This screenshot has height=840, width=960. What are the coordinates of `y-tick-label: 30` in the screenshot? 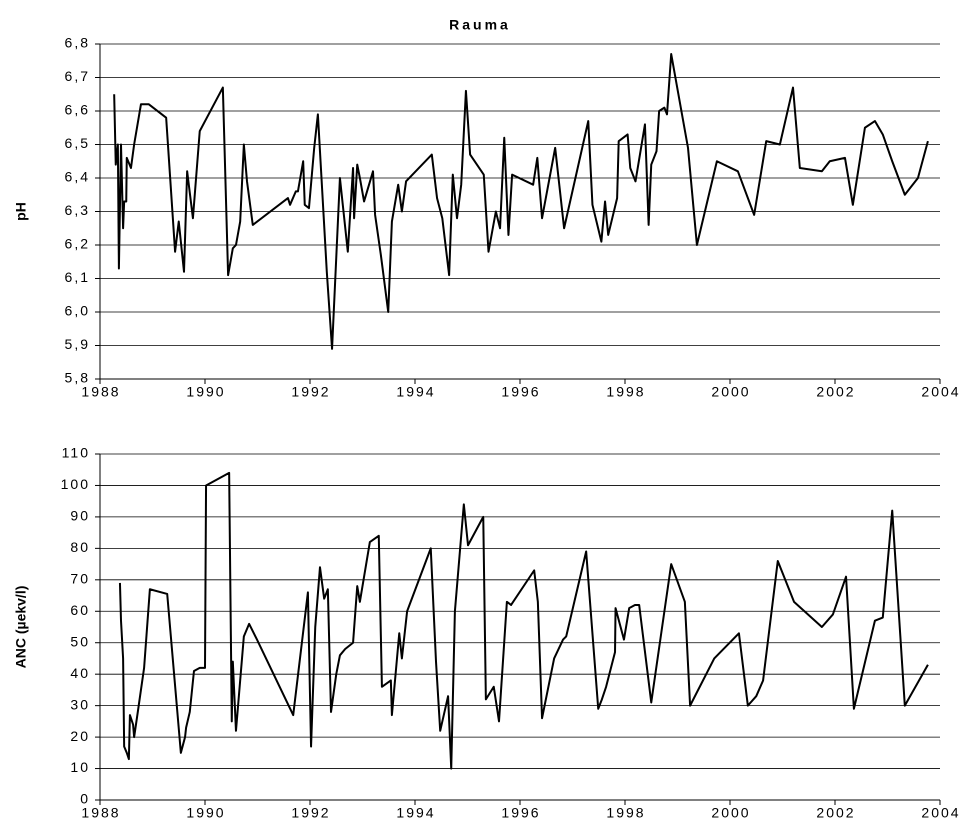 It's located at (80, 704).